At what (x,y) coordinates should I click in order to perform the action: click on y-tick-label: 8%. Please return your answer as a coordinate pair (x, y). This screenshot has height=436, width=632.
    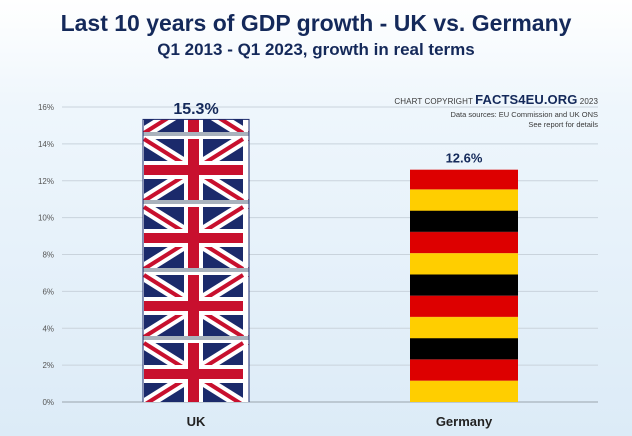
    Looking at the image, I should click on (48, 255).